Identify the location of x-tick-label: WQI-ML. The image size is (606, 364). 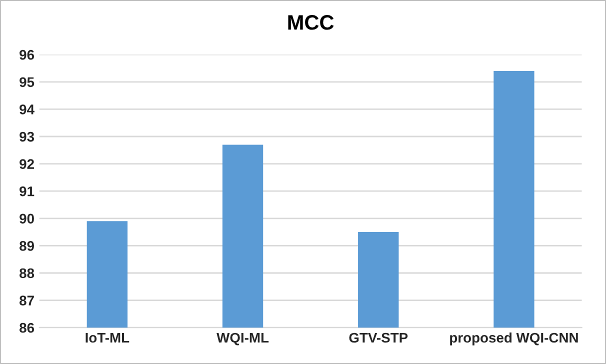
(242, 339).